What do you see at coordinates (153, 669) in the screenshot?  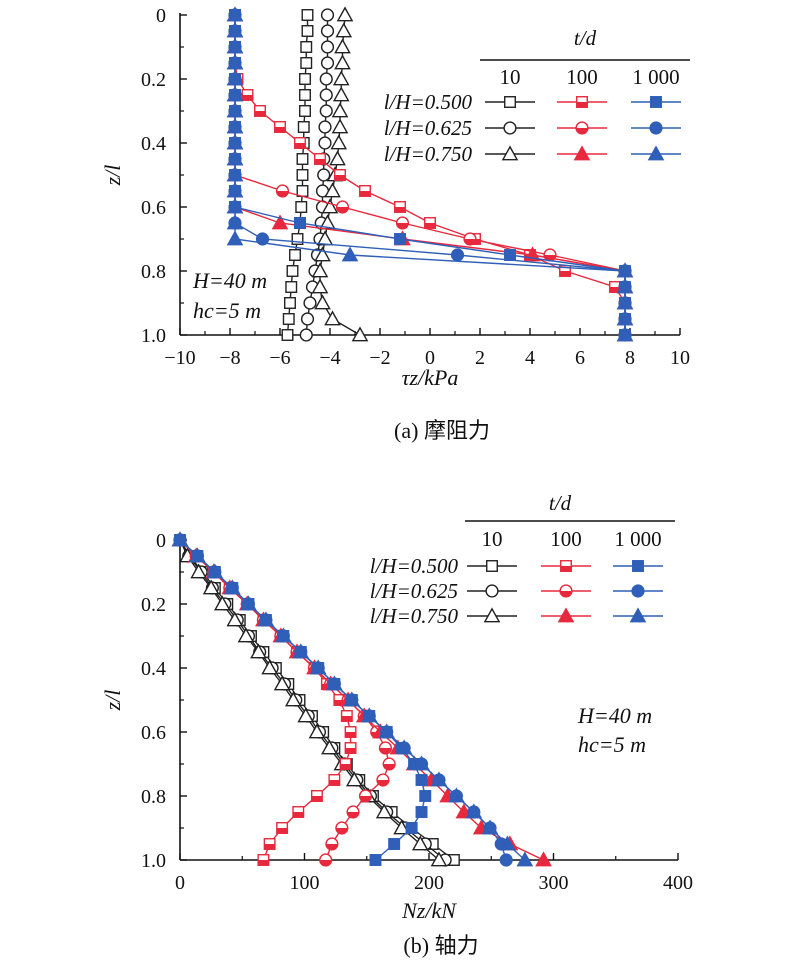 I see `y-tick-label: 0.4` at bounding box center [153, 669].